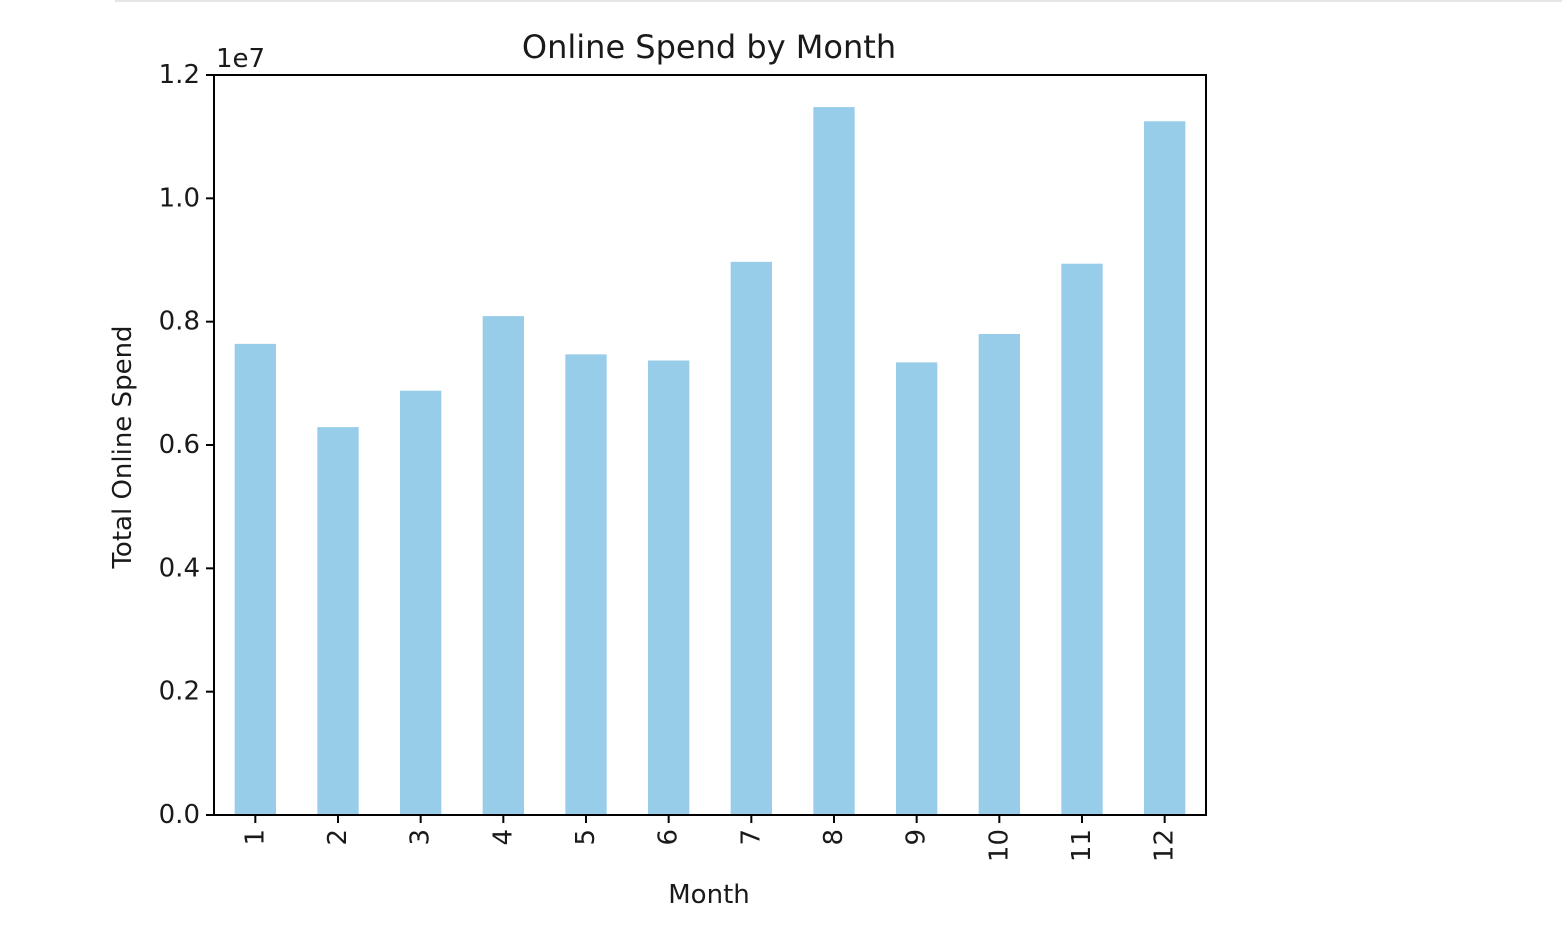 The height and width of the screenshot is (942, 1562). I want to click on x-tick-label: 4, so click(503, 837).